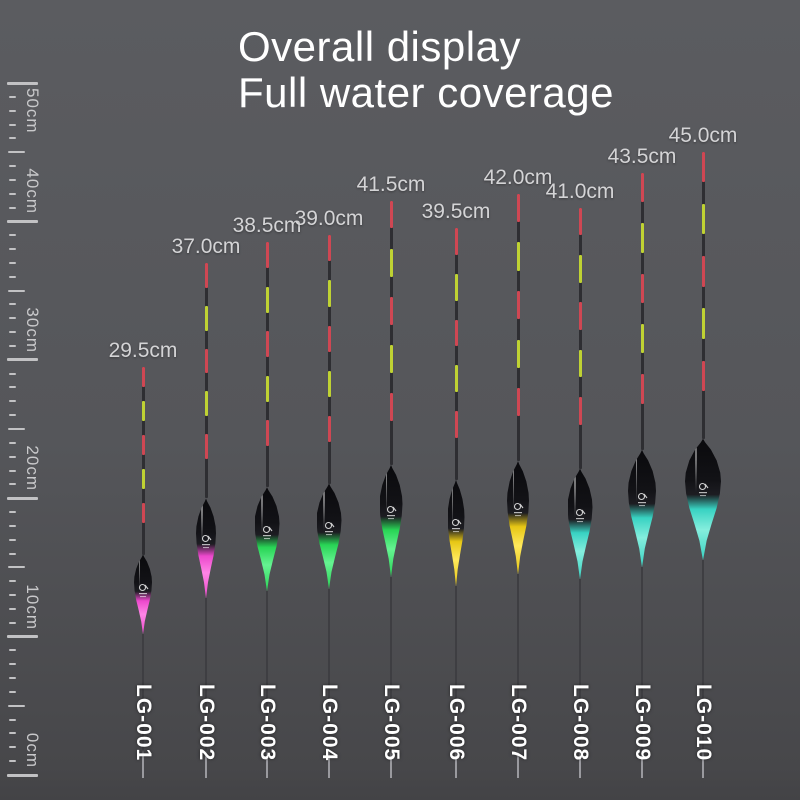 The width and height of the screenshot is (800, 800). Describe the element at coordinates (32, 750) in the screenshot. I see `ruler-major-label: 0cm` at that location.